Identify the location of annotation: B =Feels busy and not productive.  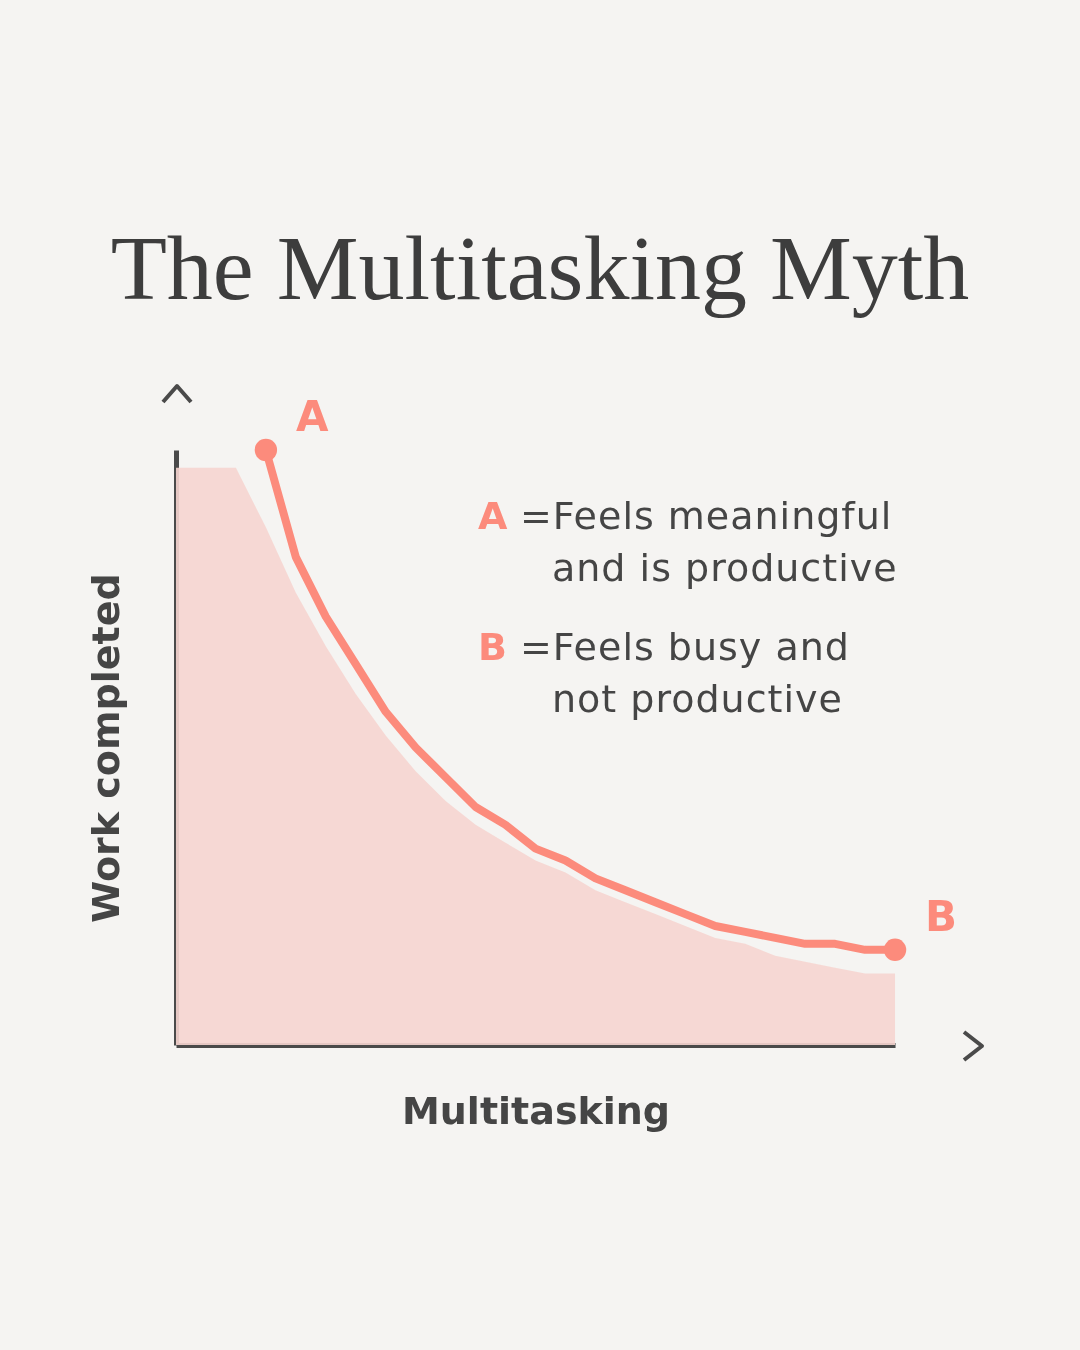
(664, 673).